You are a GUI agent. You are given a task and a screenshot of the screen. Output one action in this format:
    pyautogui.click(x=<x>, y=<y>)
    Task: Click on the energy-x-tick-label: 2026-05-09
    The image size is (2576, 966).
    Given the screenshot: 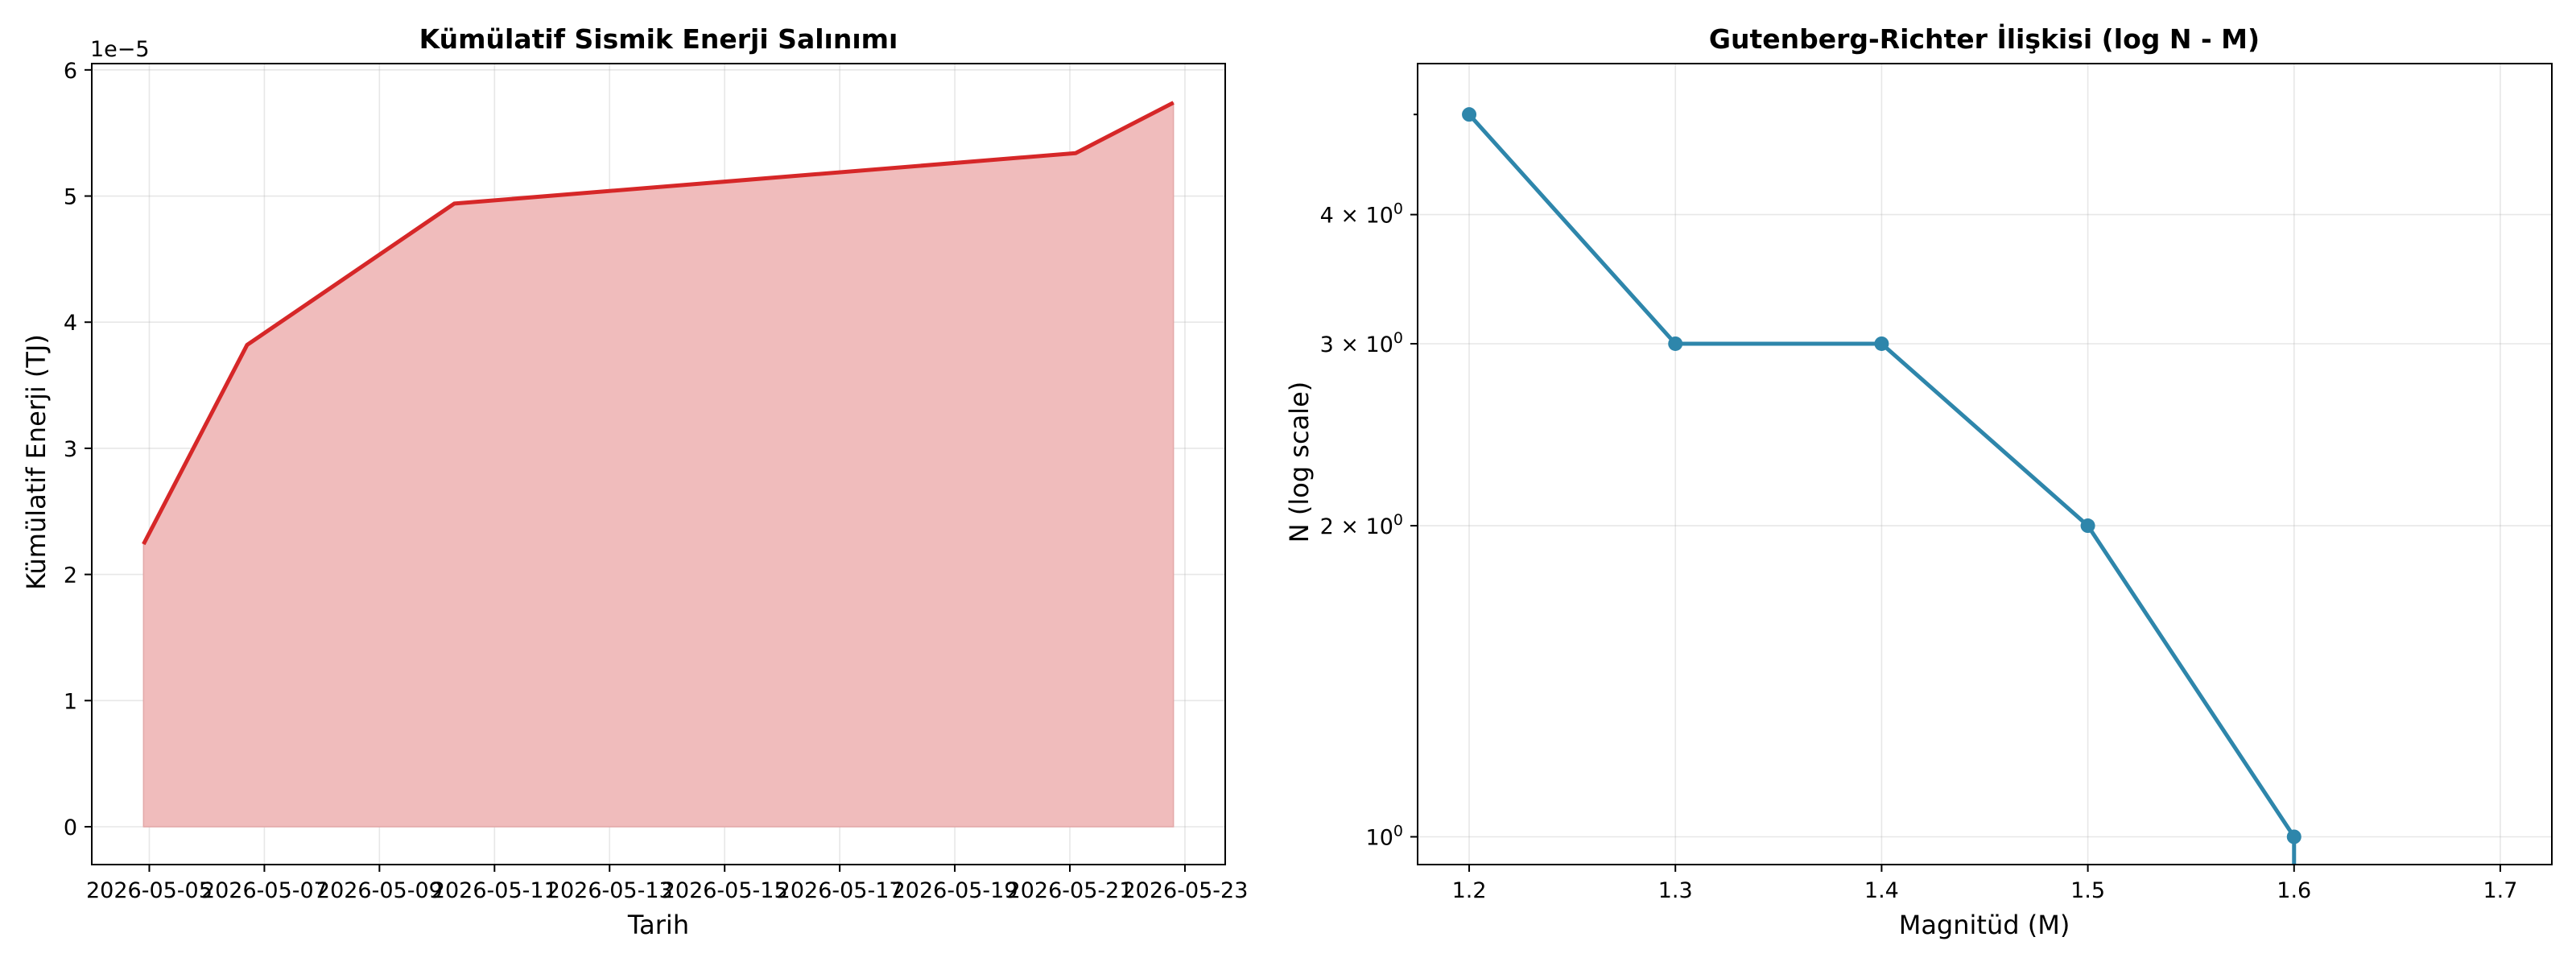 What is the action you would take?
    pyautogui.click(x=379, y=890)
    